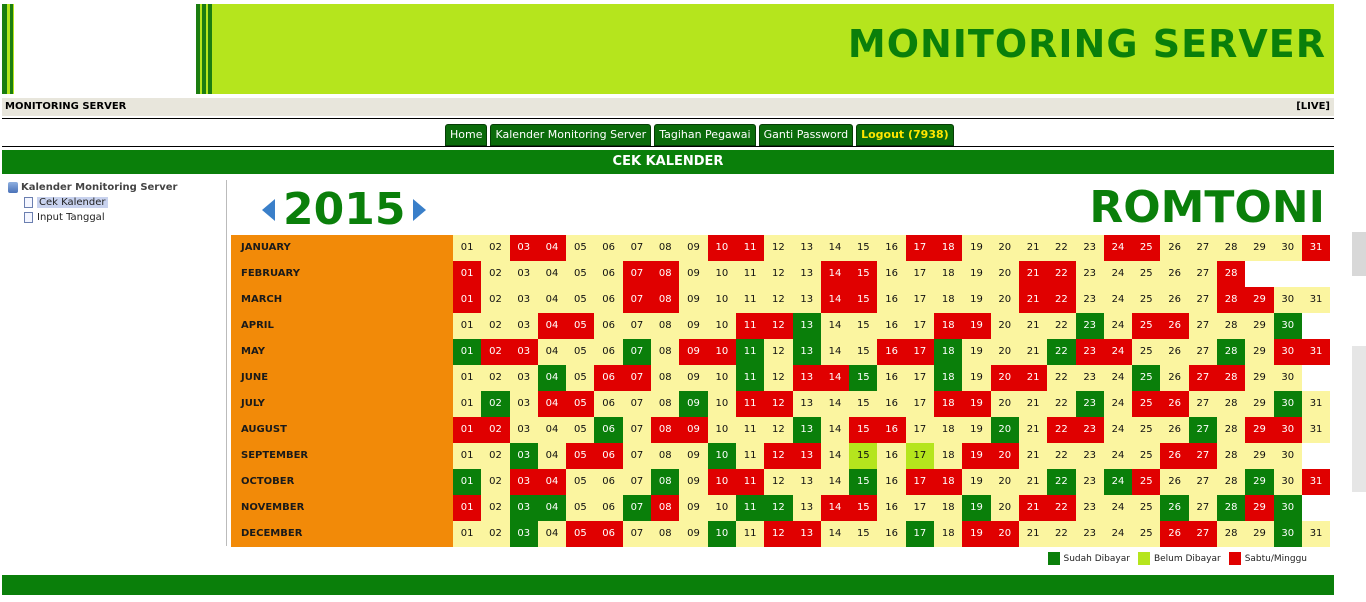 The height and width of the screenshot is (602, 1366). What do you see at coordinates (920, 378) in the screenshot?
I see `day-cell: 17` at bounding box center [920, 378].